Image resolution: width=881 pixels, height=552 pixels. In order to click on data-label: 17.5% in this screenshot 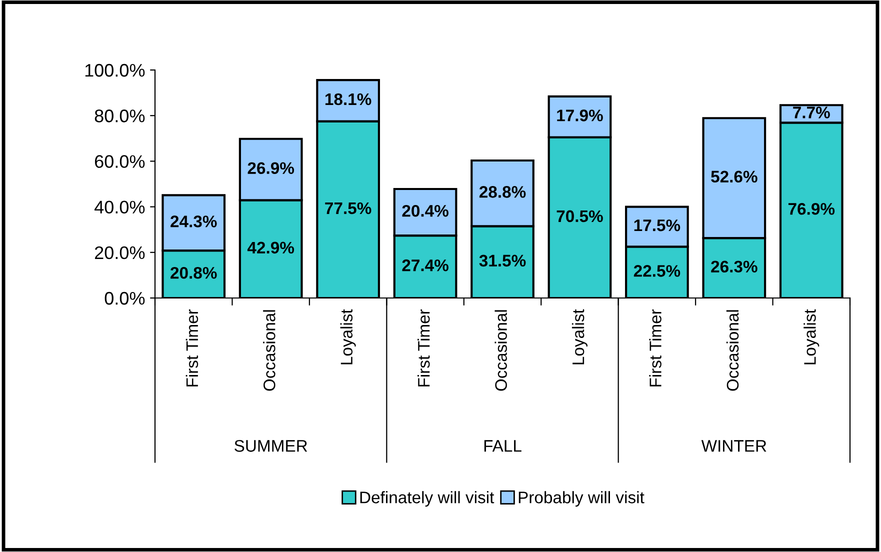, I will do `click(657, 225)`.